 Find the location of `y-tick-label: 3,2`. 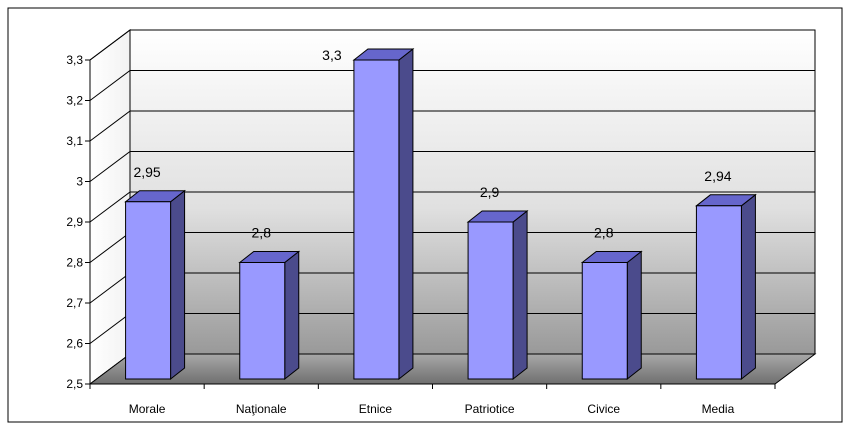

y-tick-label: 3,2 is located at coordinates (74, 101).